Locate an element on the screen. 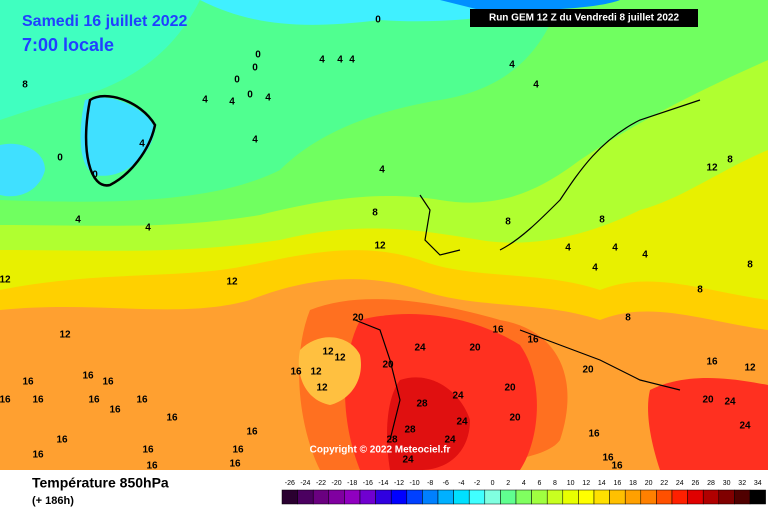 The image size is (768, 512). scale-label: 32 is located at coordinates (742, 483).